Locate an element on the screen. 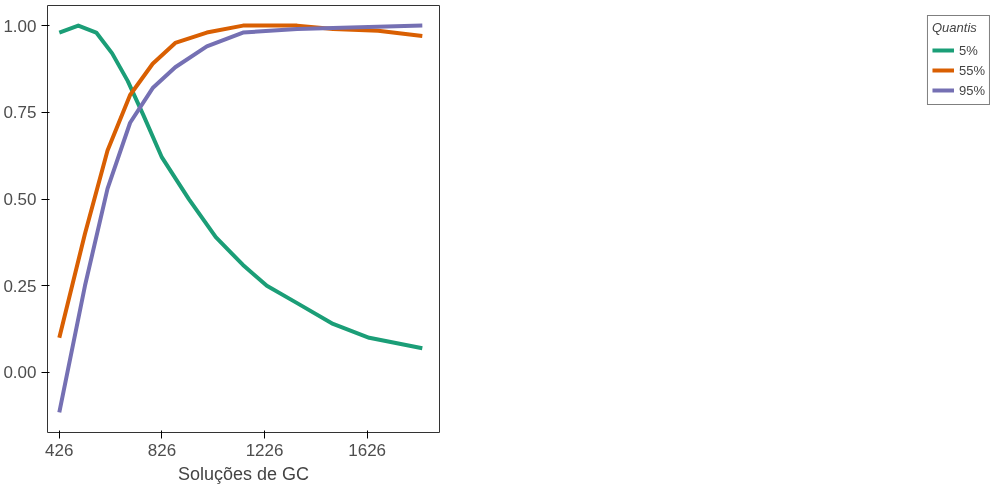  y-tick-label: 0.25 is located at coordinates (20, 286).